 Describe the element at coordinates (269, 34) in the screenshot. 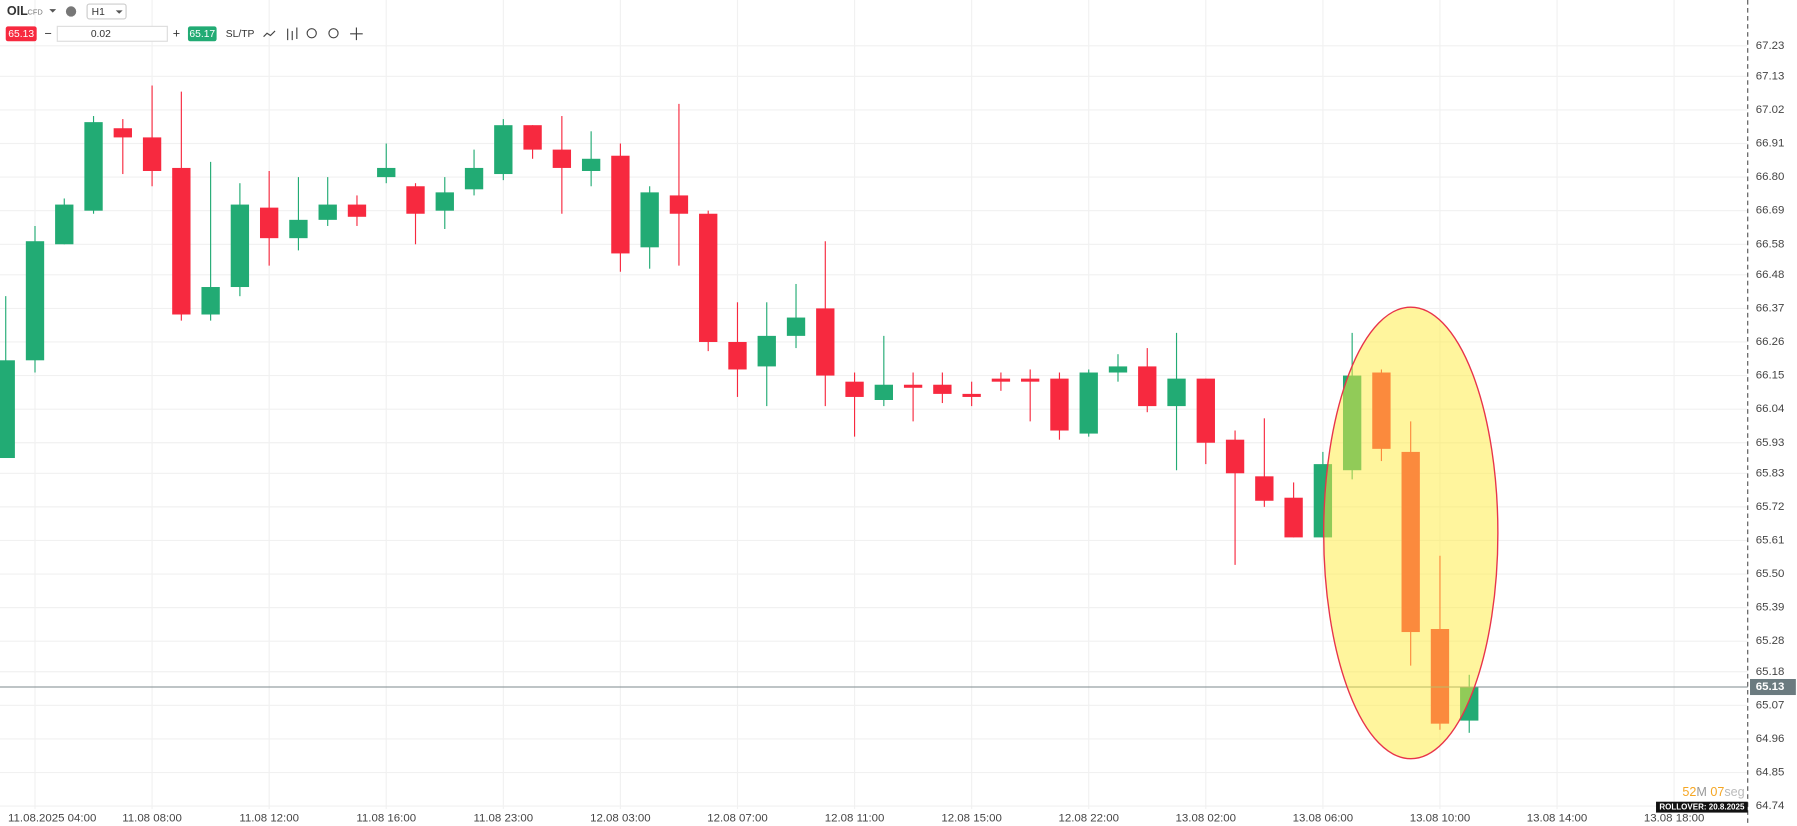

I see `line-chart-icon` at that location.